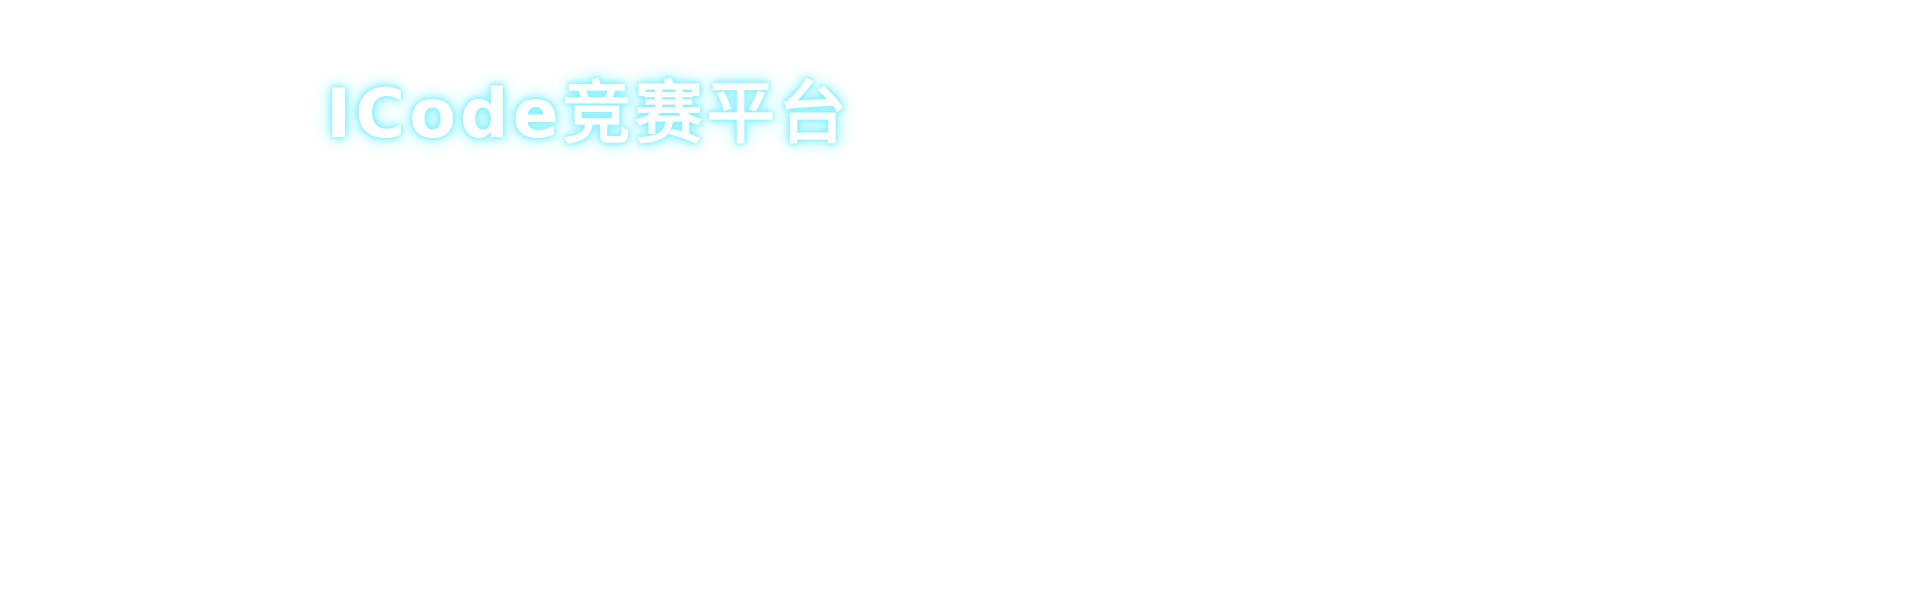 The width and height of the screenshot is (1920, 600). I want to click on platform-title: ICode竞赛平台, so click(588, 114).